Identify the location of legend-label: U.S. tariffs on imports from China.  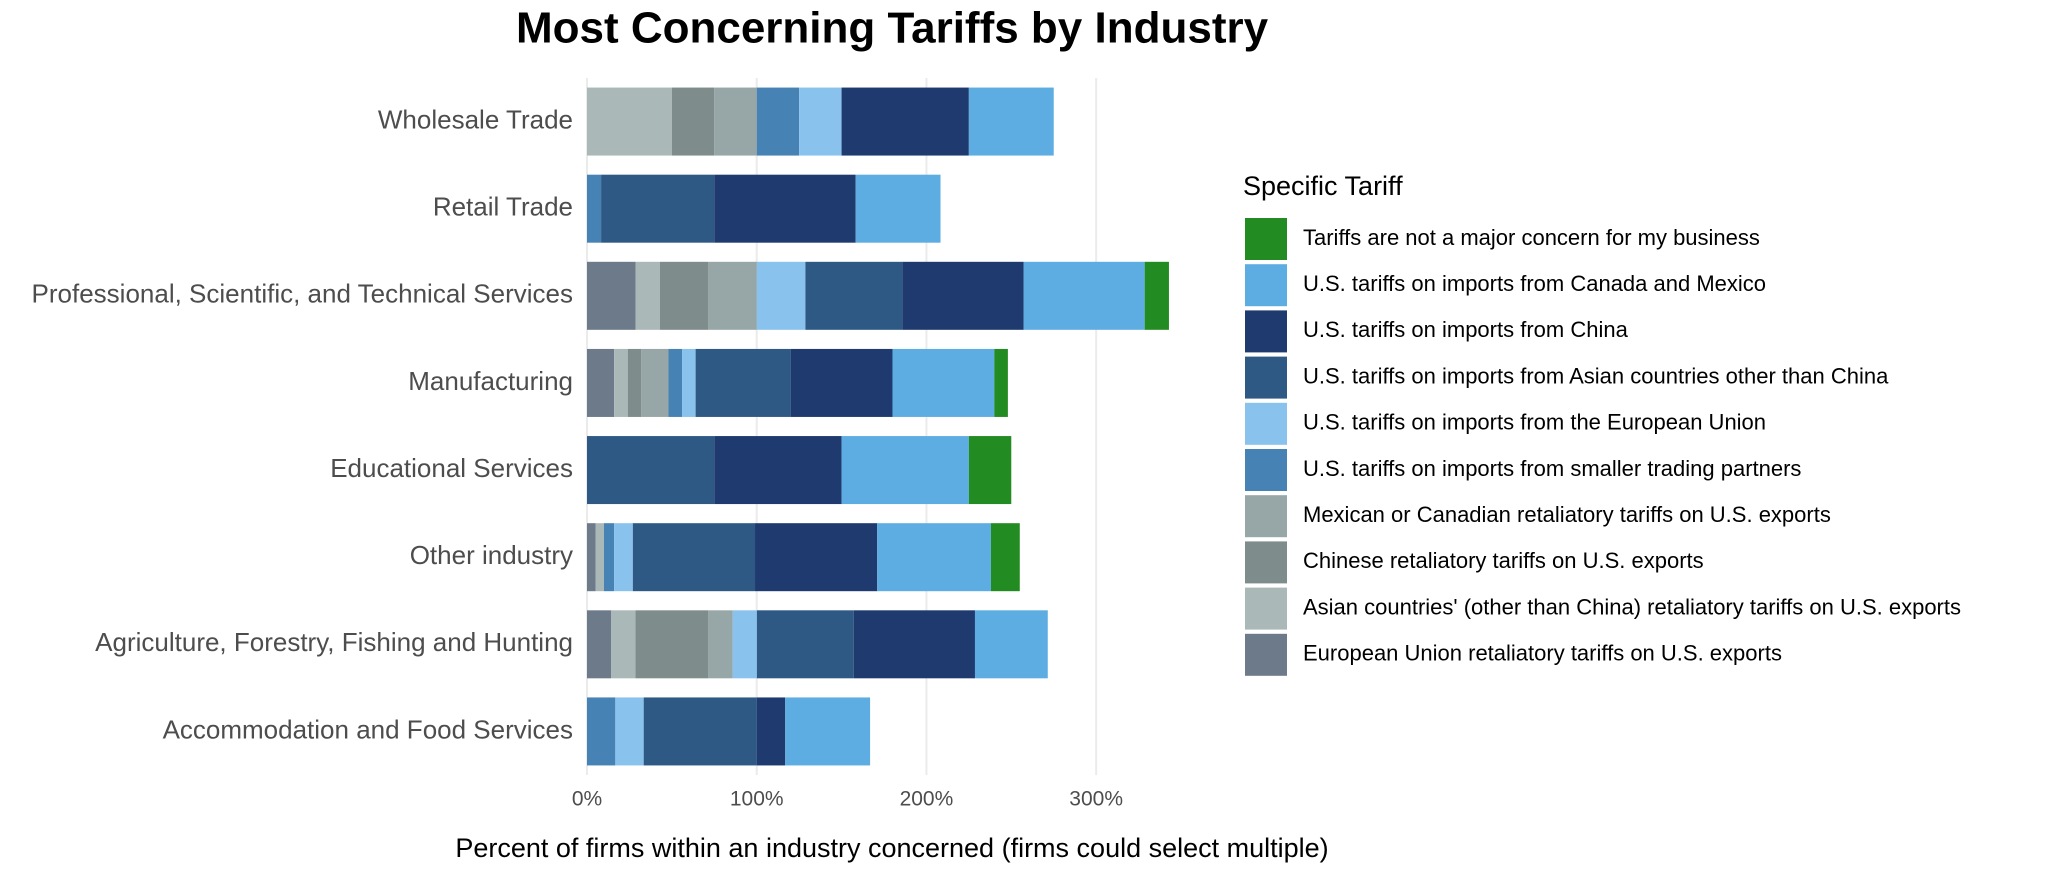
(1466, 329).